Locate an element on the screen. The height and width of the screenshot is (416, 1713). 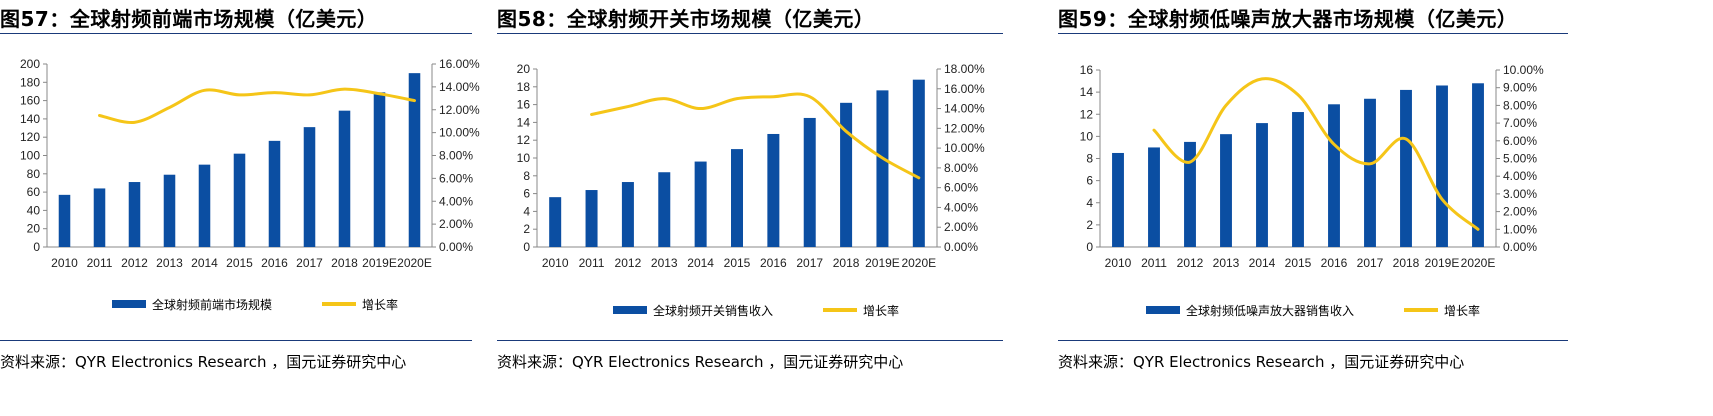
y-tick-label-right: 1.00% is located at coordinates (1520, 229).